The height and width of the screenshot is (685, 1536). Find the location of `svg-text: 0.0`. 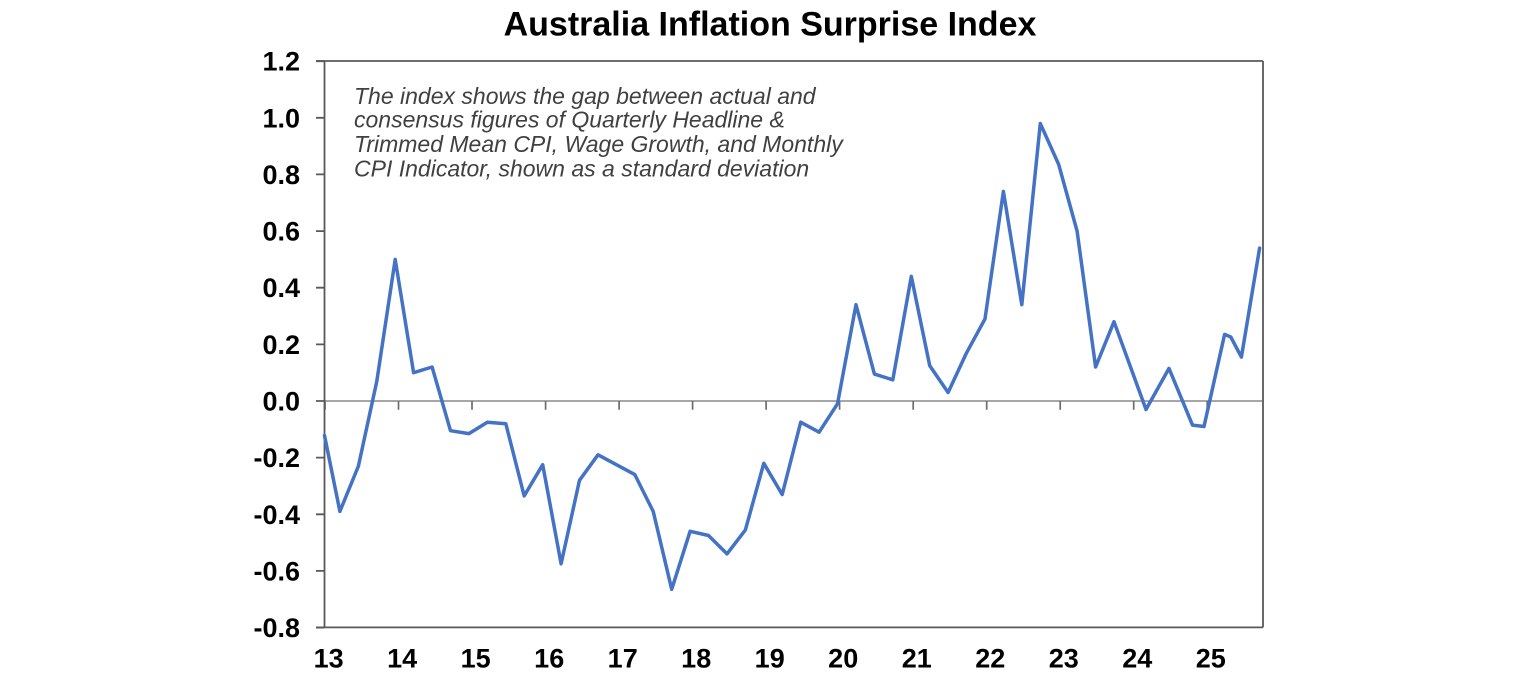

svg-text: 0.0 is located at coordinates (281, 402).